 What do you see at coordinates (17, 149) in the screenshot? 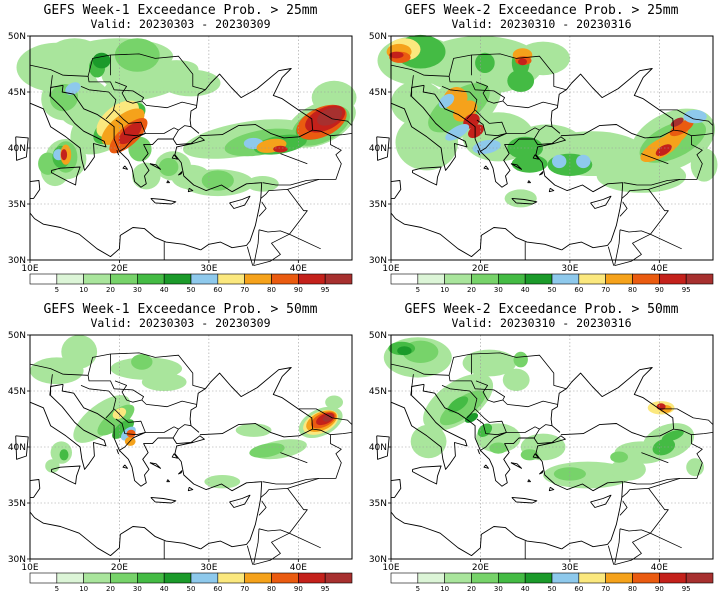
I see `lat-label: 40N` at bounding box center [17, 149].